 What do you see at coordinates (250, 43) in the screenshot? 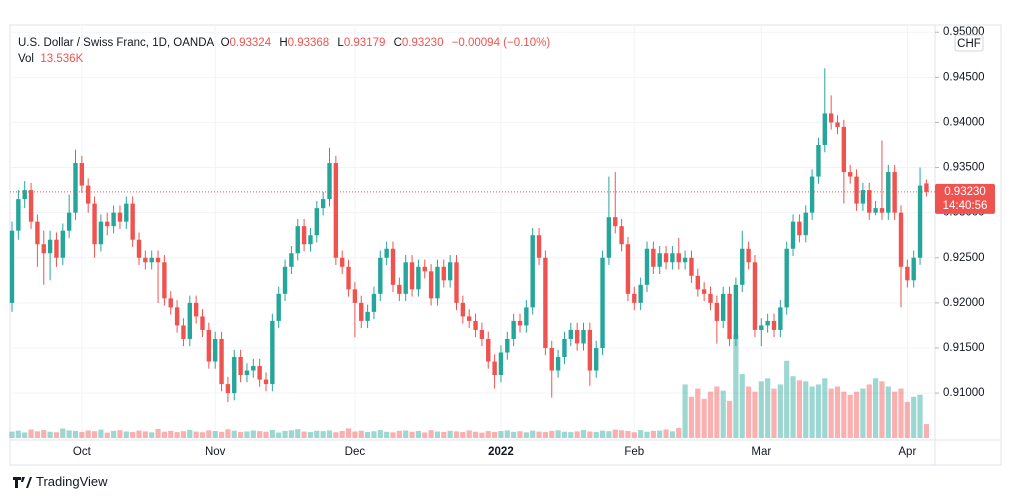
I see `open-value: 0.93324` at bounding box center [250, 43].